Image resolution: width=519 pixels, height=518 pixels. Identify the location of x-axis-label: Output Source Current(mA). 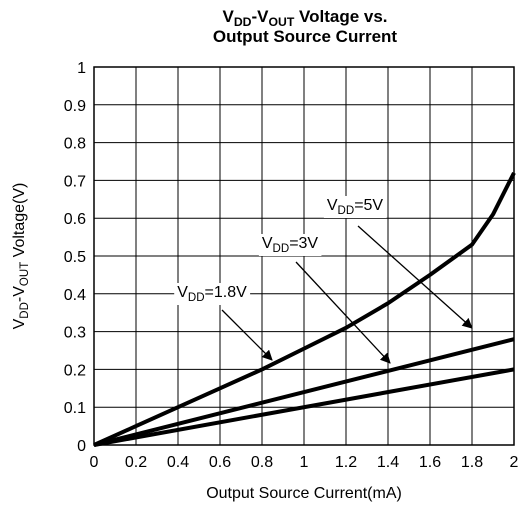
(304, 493).